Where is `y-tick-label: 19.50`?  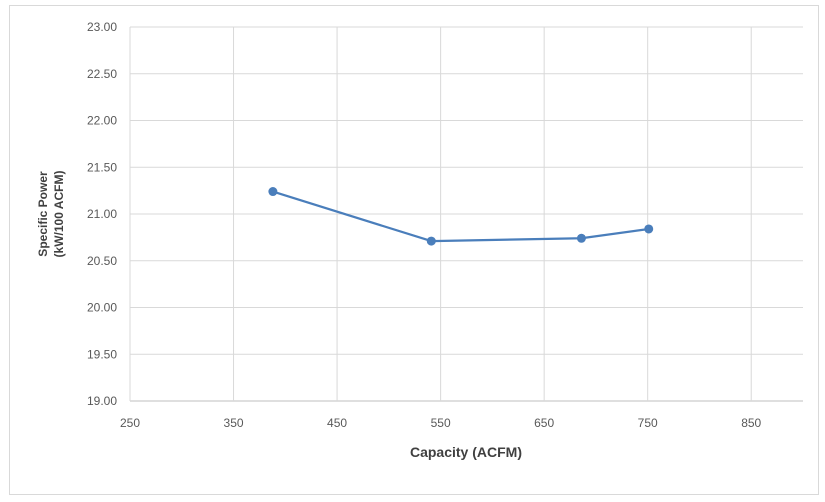 y-tick-label: 19.50 is located at coordinates (102, 354).